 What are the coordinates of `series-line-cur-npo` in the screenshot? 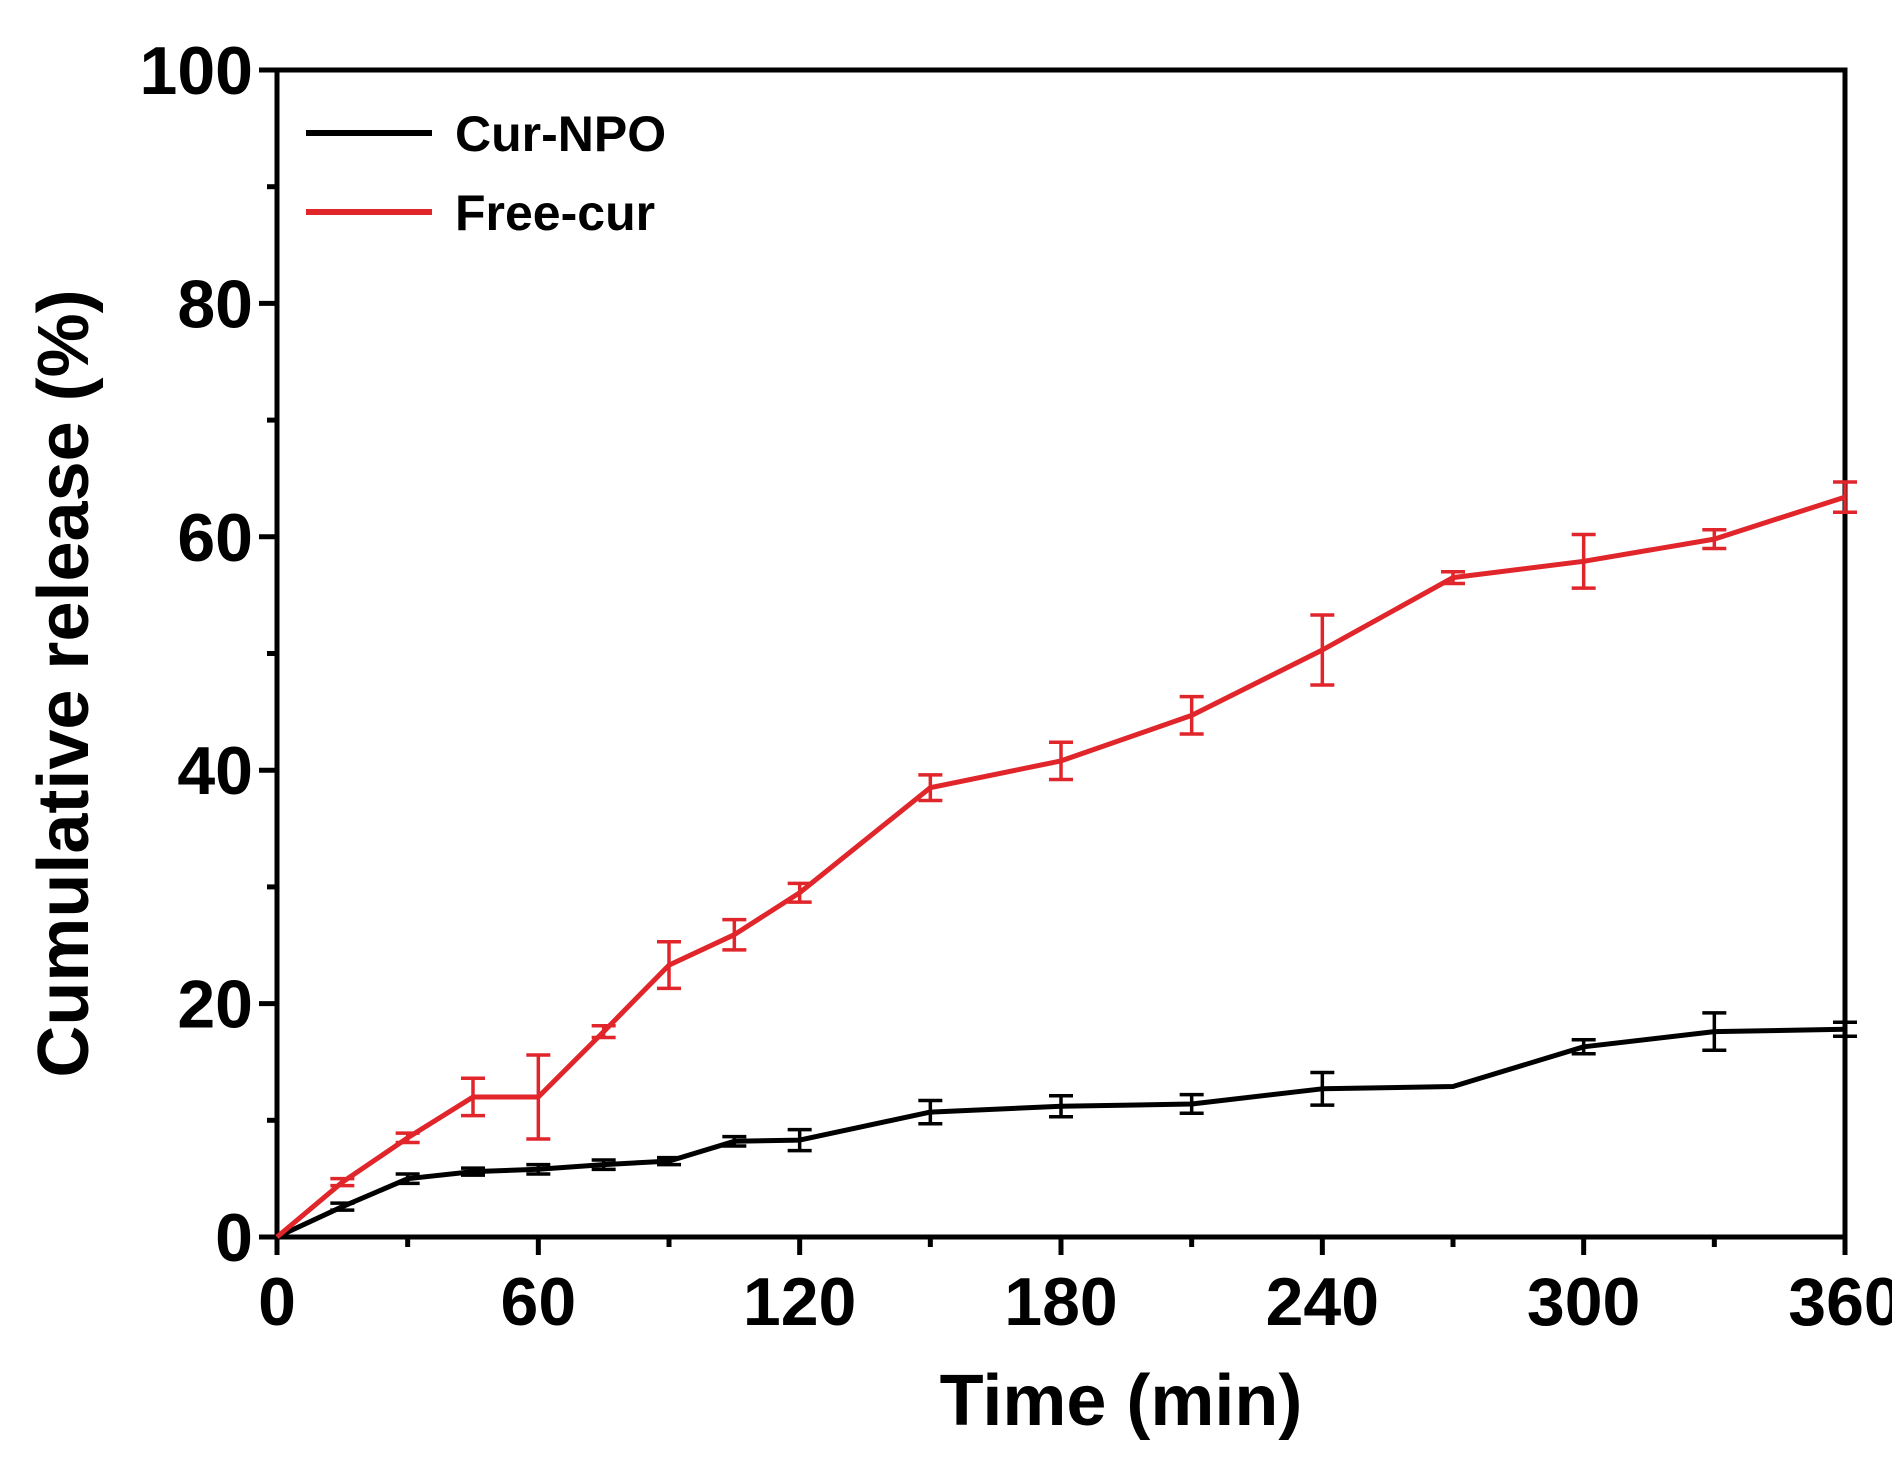 It's located at (1060, 1133).